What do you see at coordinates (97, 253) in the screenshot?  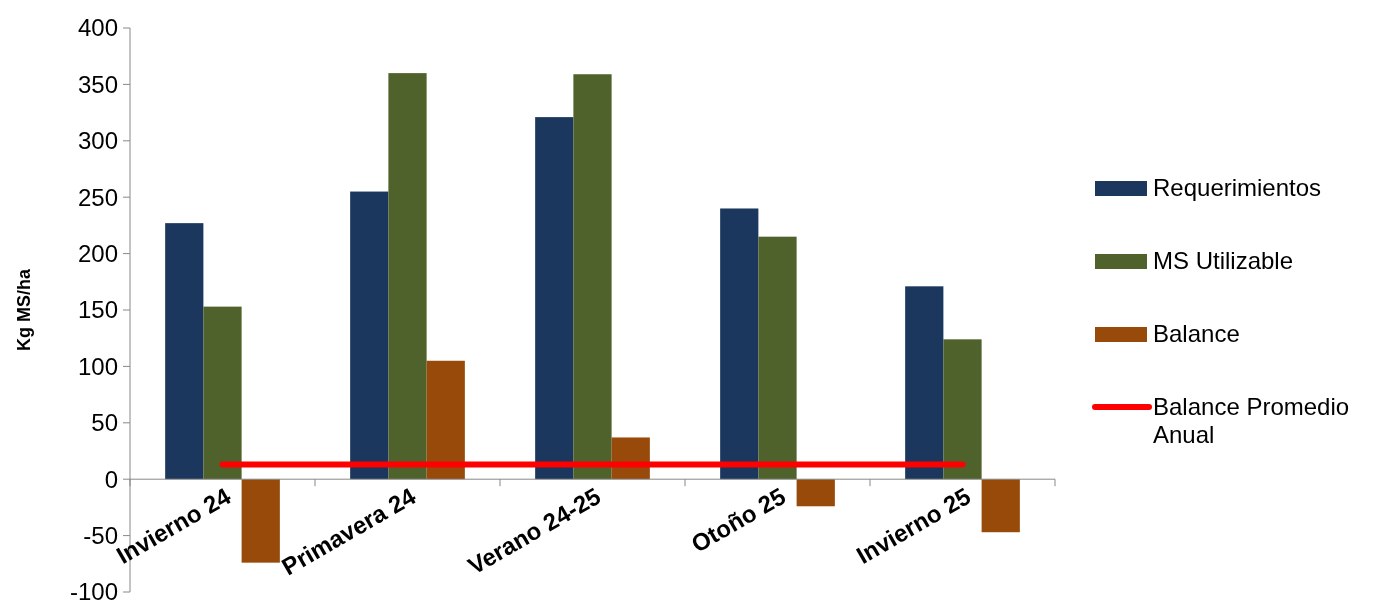 I see `y-tick-label: 200` at bounding box center [97, 253].